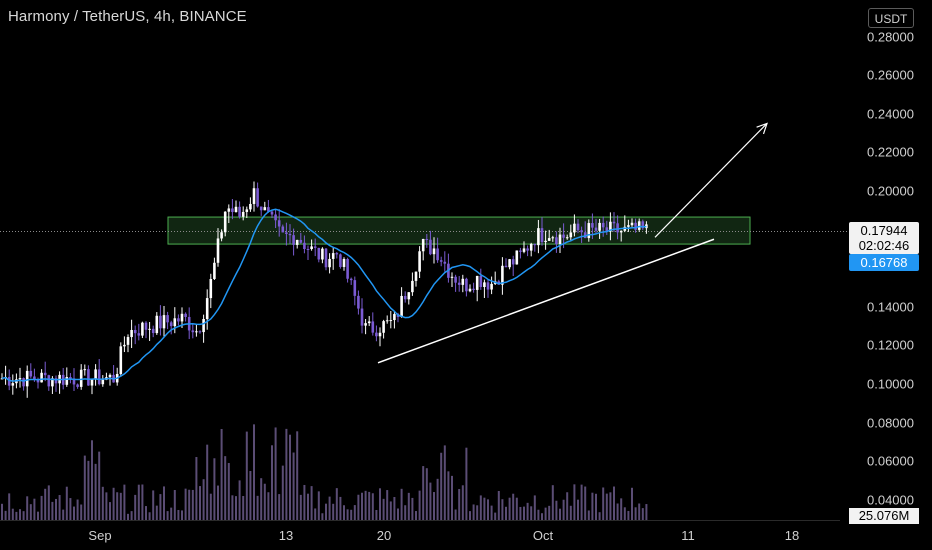  I want to click on price-tick: 0.04000, so click(890, 500).